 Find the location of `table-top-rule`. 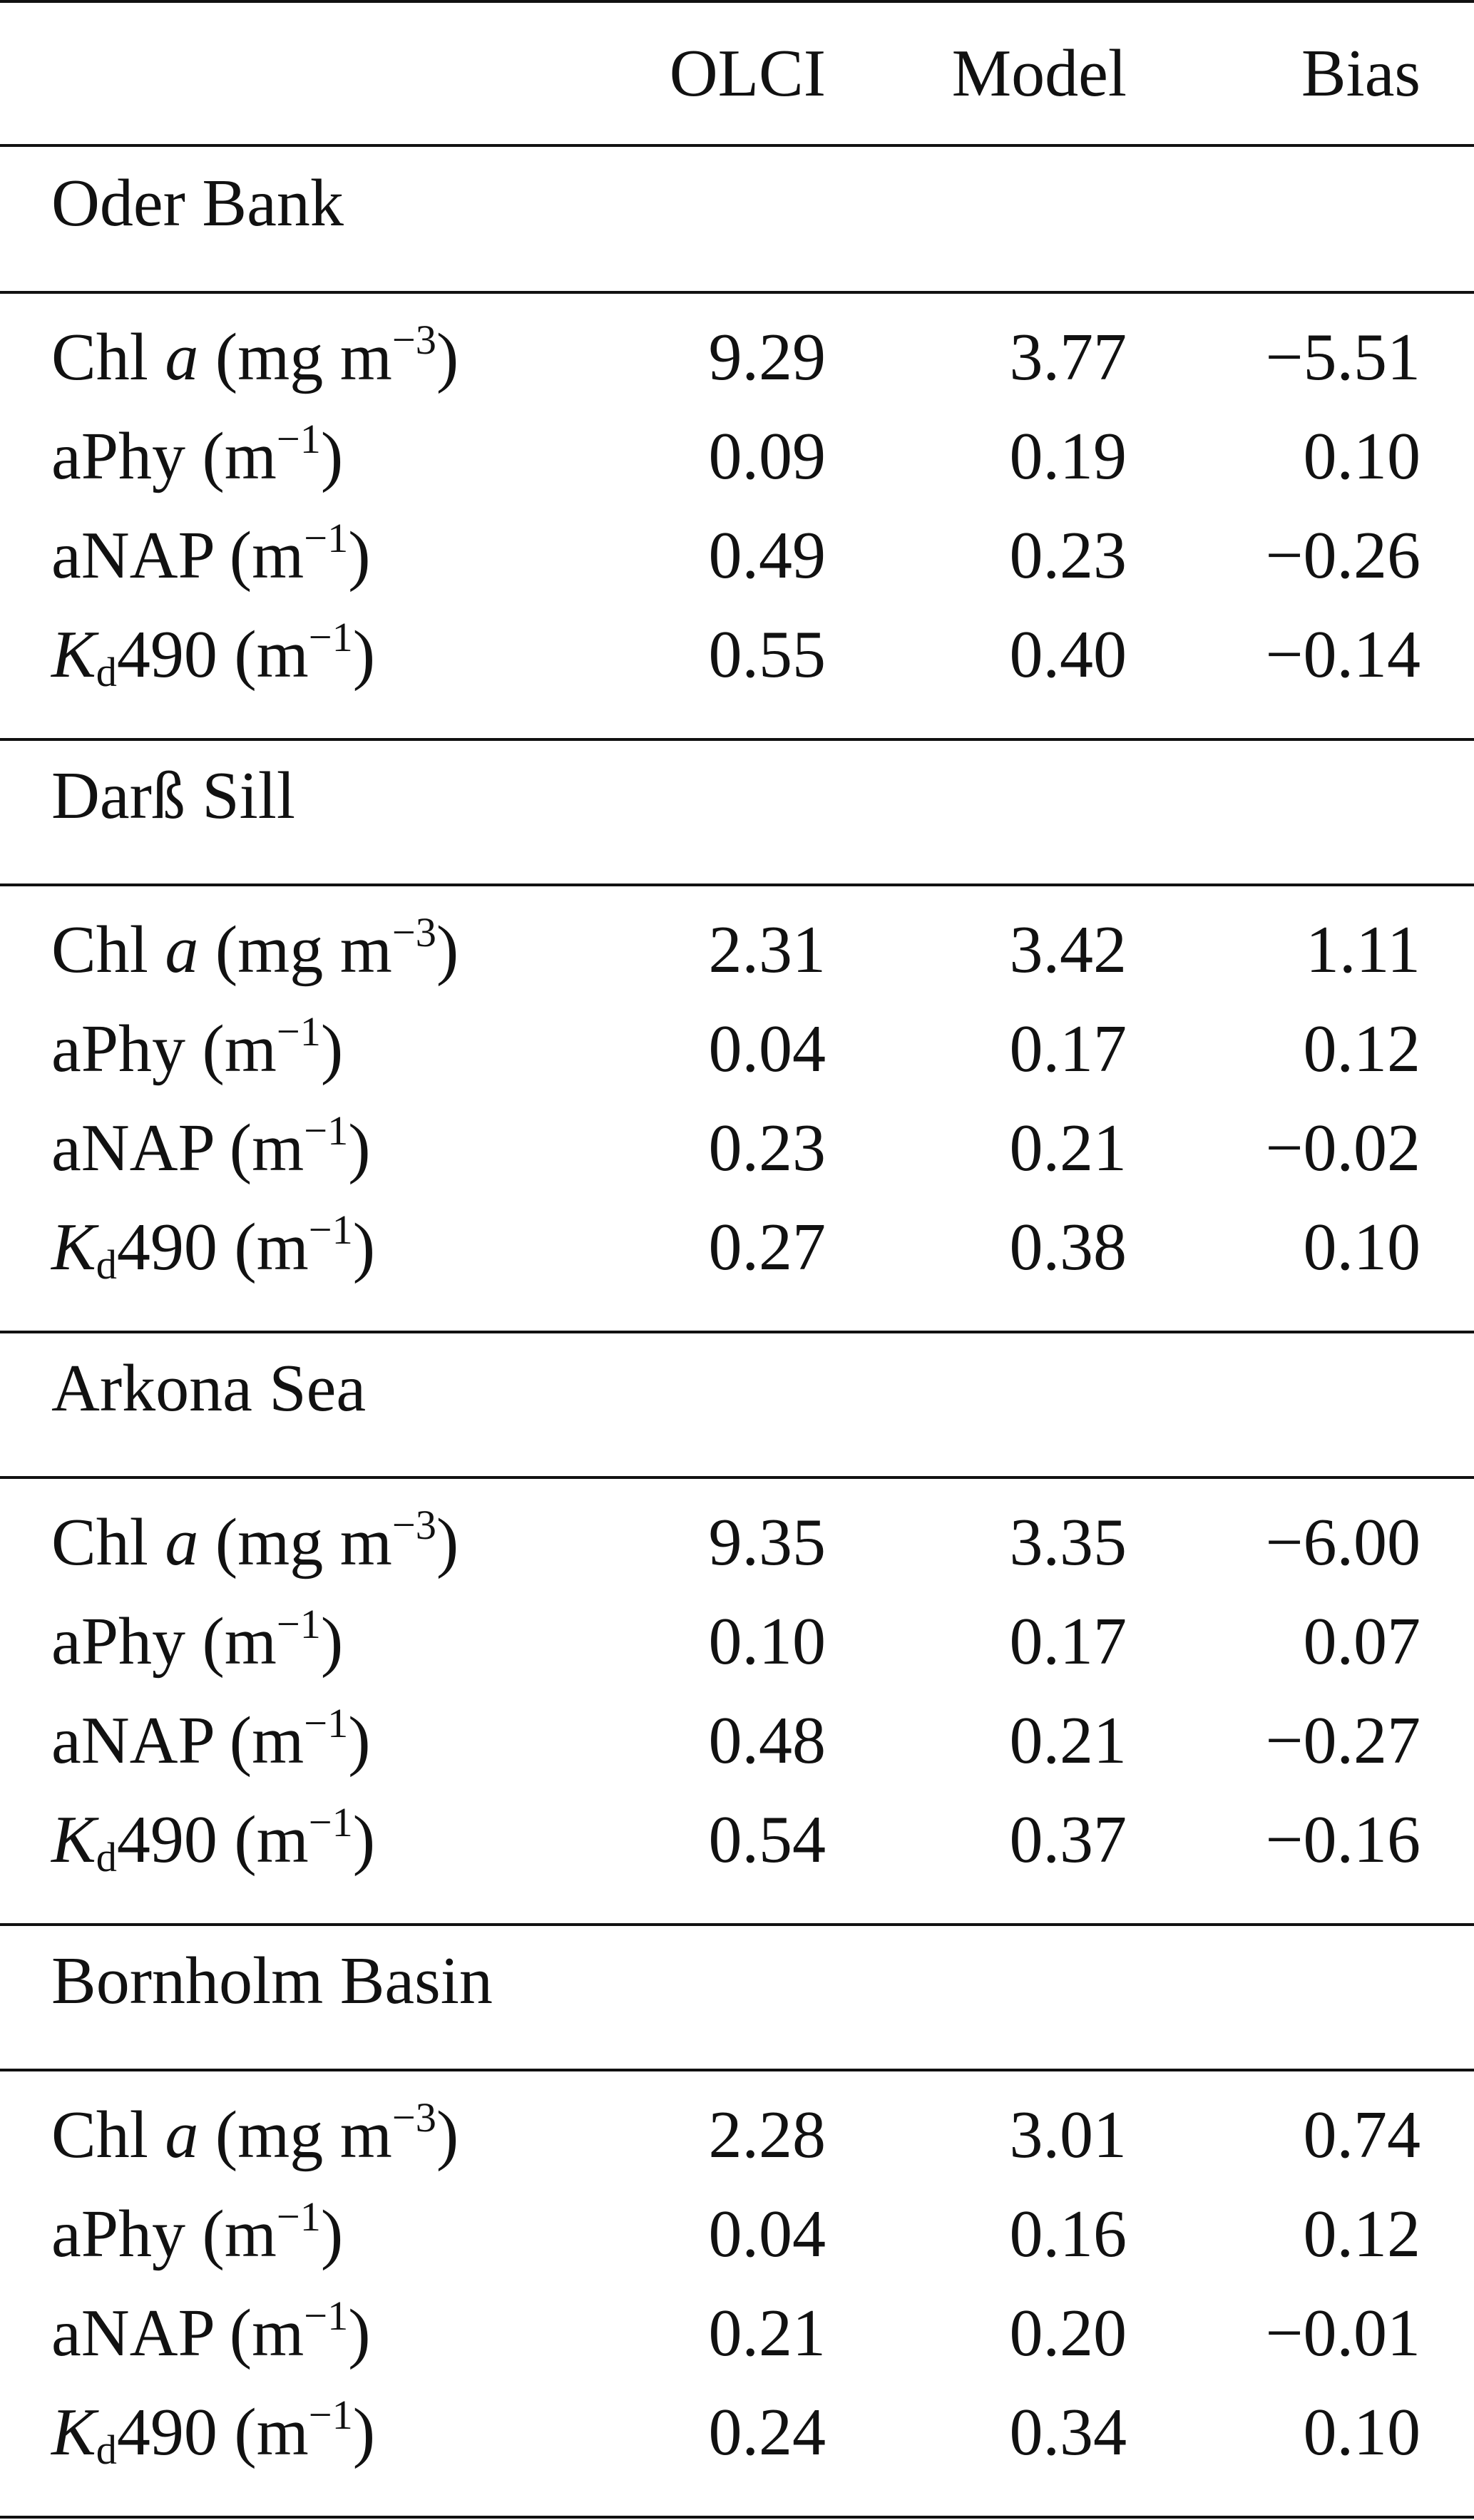

table-top-rule is located at coordinates (737, 1).